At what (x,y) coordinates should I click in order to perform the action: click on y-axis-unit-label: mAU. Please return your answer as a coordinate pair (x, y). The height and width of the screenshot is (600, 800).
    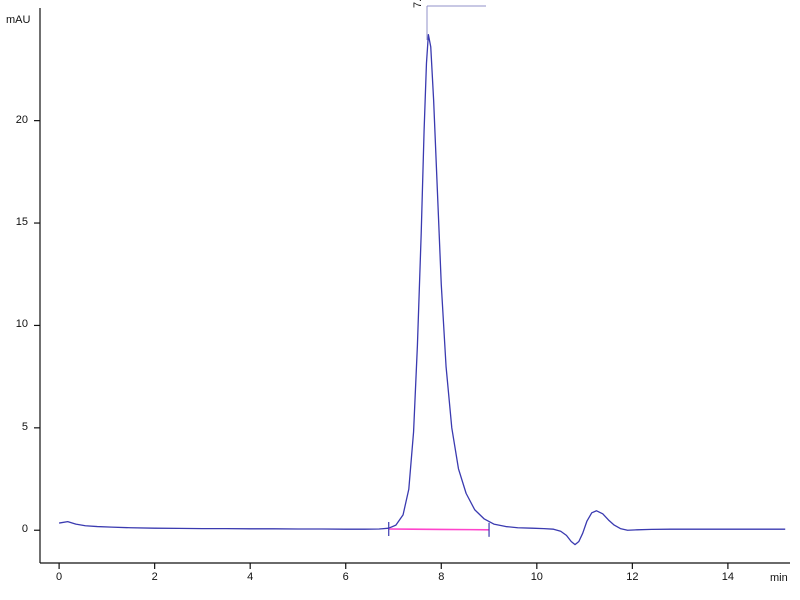
    Looking at the image, I should click on (18, 20).